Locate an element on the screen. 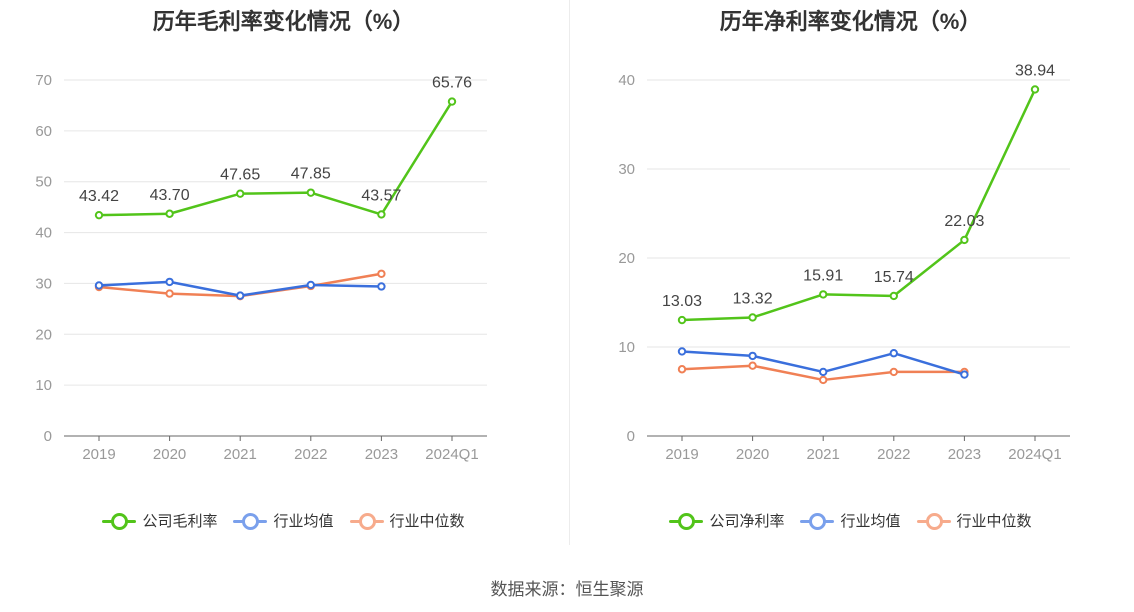 Image resolution: width=1134 pixels, height=612 pixels. legend: 公司净利率 行业均值 行业中位数 is located at coordinates (850, 520).